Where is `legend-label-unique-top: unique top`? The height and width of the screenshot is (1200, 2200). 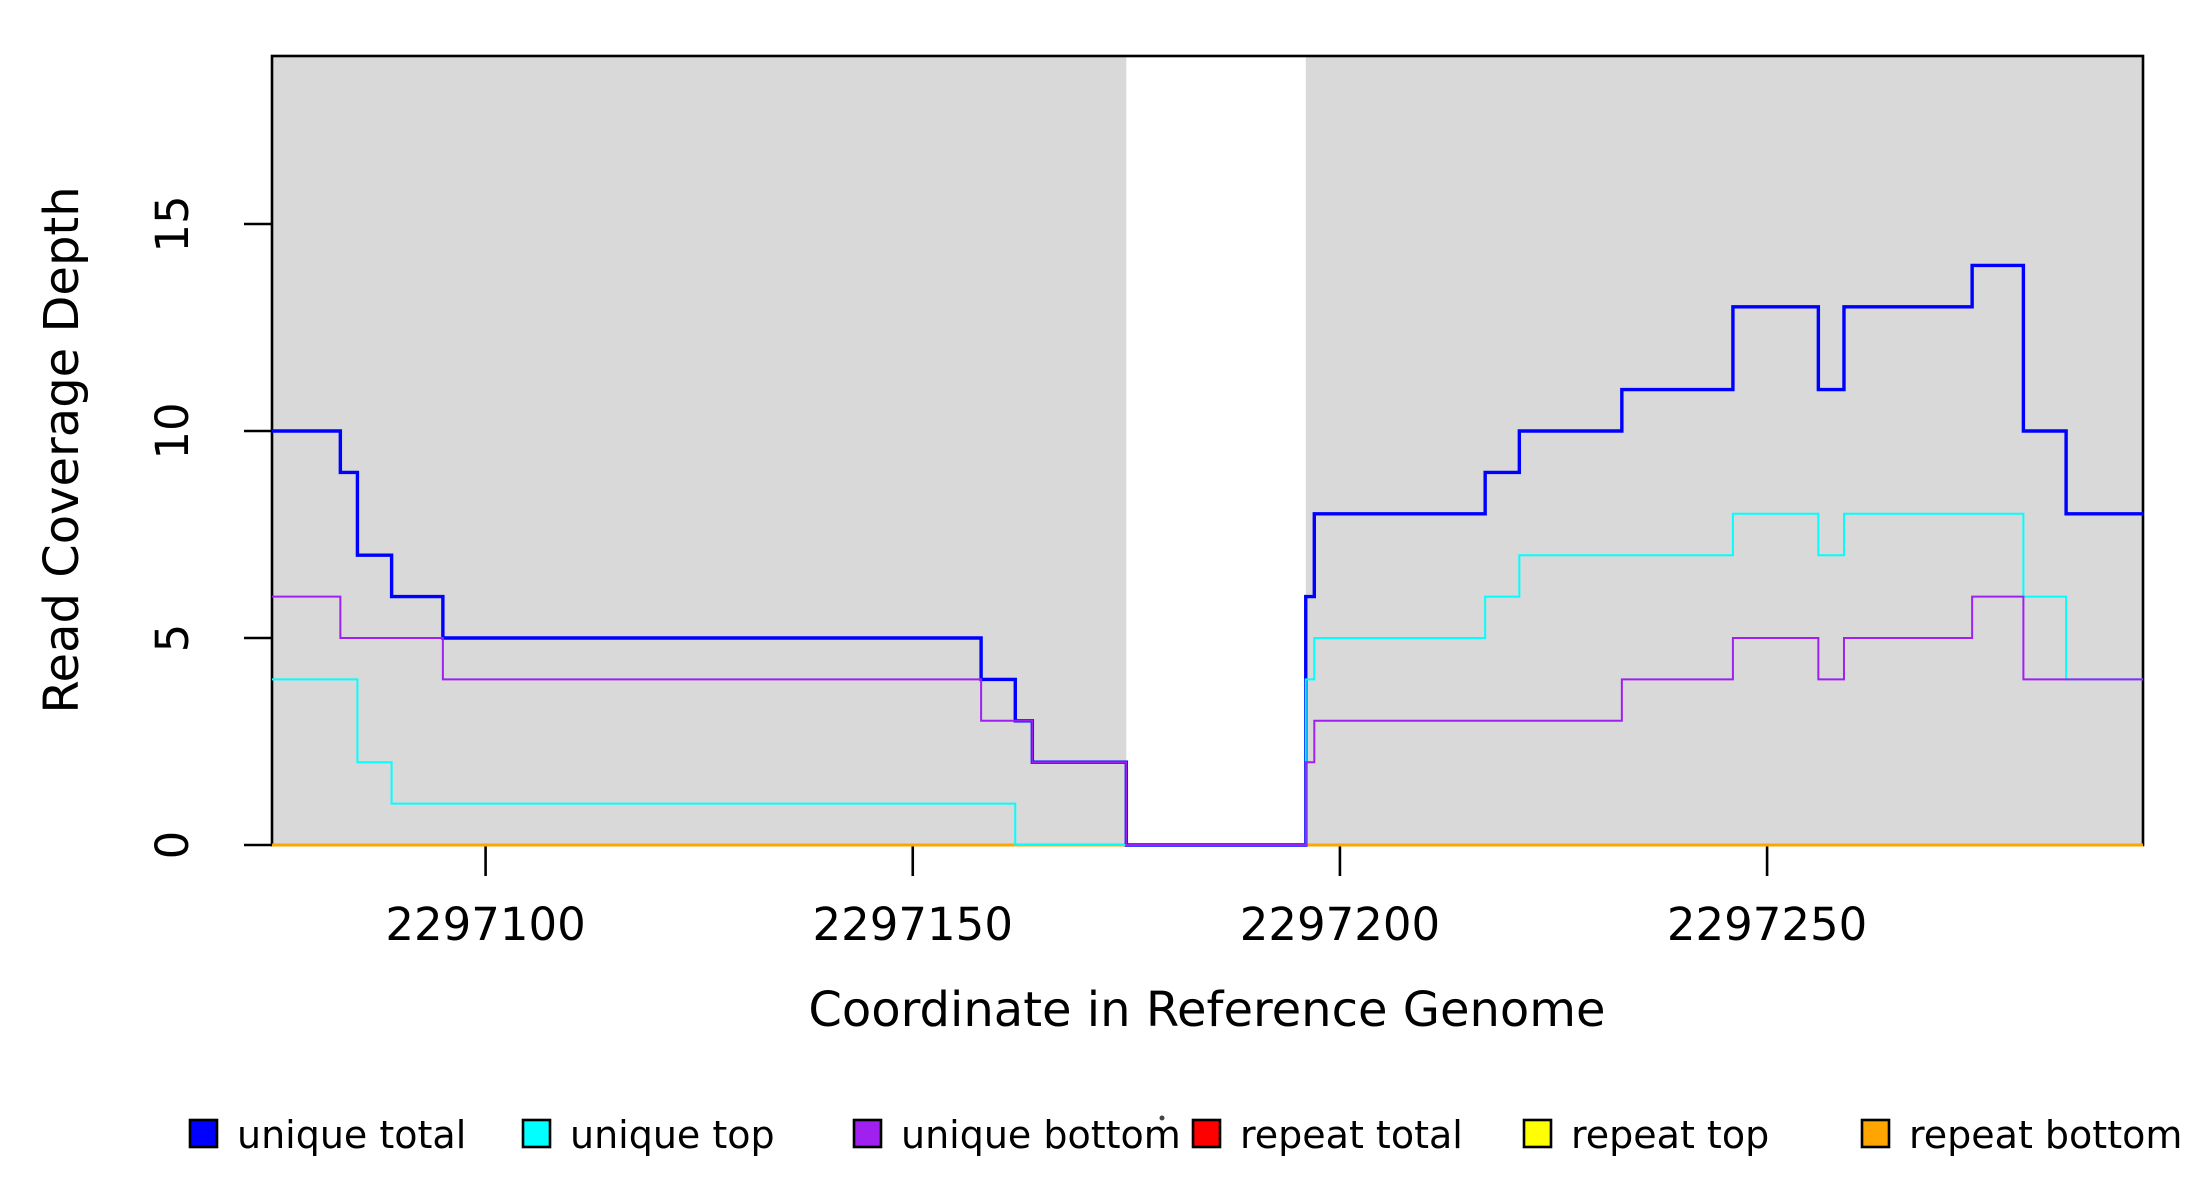 legend-label-unique-top: unique top is located at coordinates (672, 1135).